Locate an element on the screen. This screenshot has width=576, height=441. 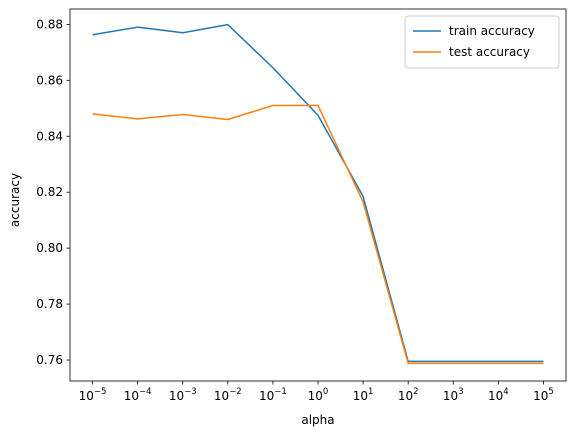
x-tick-label: 10² is located at coordinates (408, 395).